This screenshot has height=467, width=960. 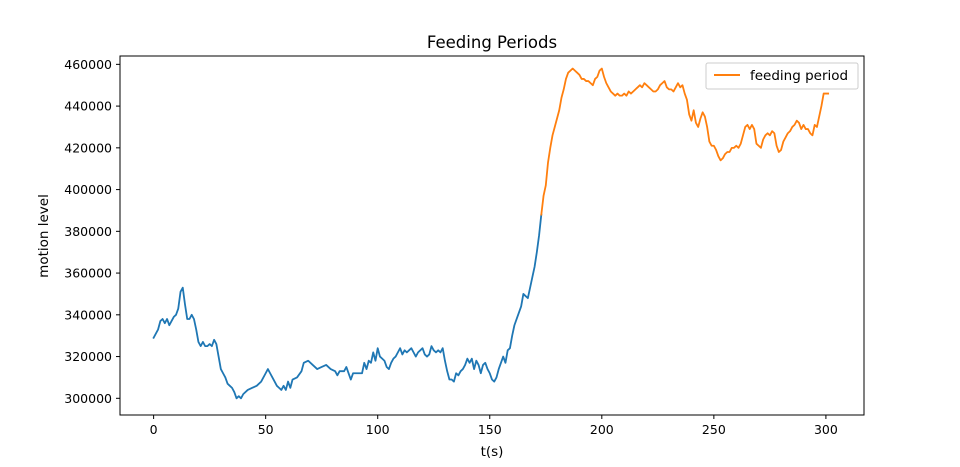 I want to click on legend-box, so click(x=782, y=76).